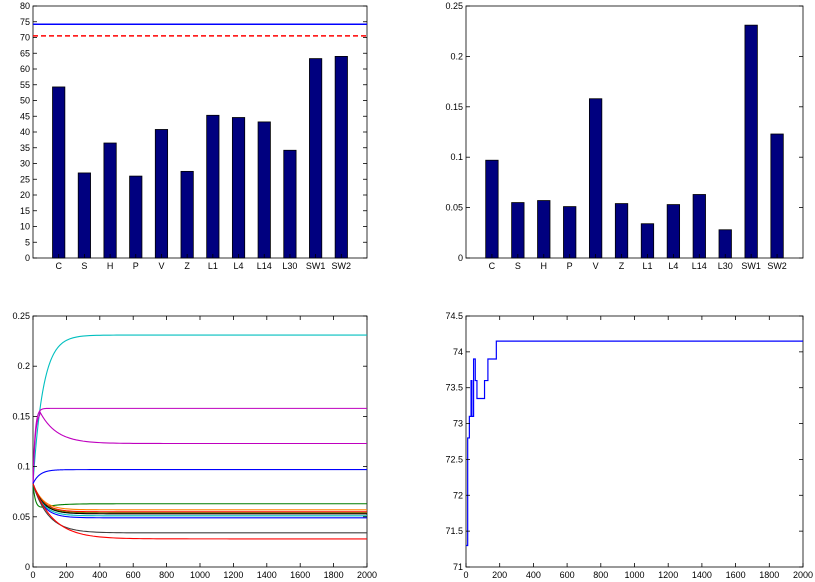 This screenshot has height=582, width=815. What do you see at coordinates (25, 132) in the screenshot?
I see `y-tick-label: 40` at bounding box center [25, 132].